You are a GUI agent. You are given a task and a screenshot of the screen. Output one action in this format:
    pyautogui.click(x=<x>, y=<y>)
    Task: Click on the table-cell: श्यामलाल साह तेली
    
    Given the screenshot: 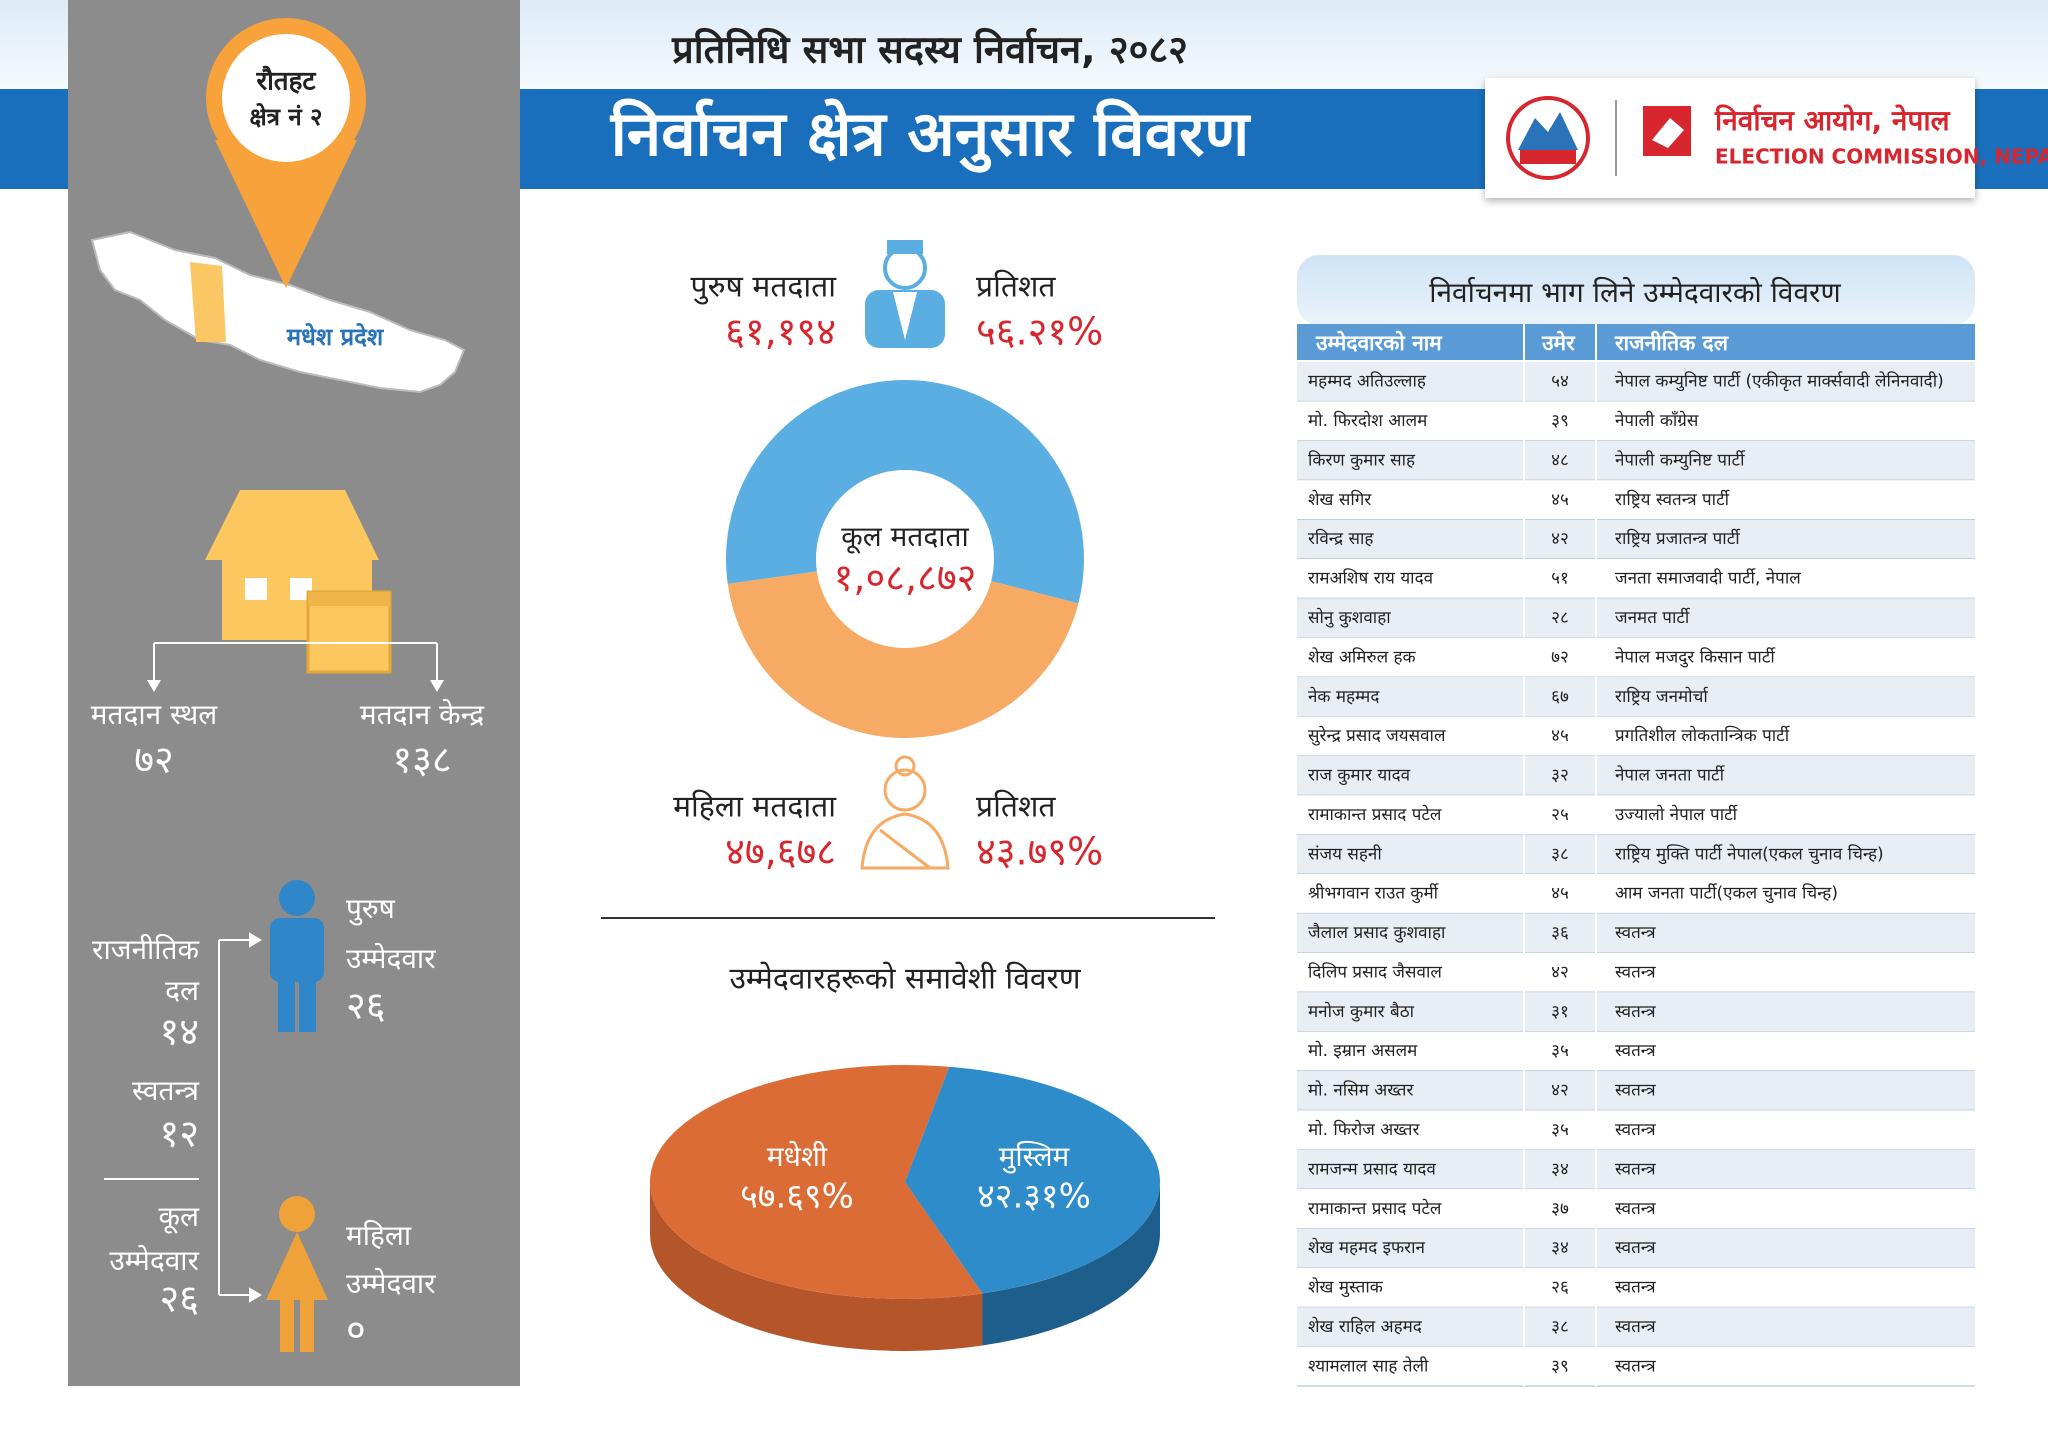 What is the action you would take?
    pyautogui.click(x=1368, y=1365)
    